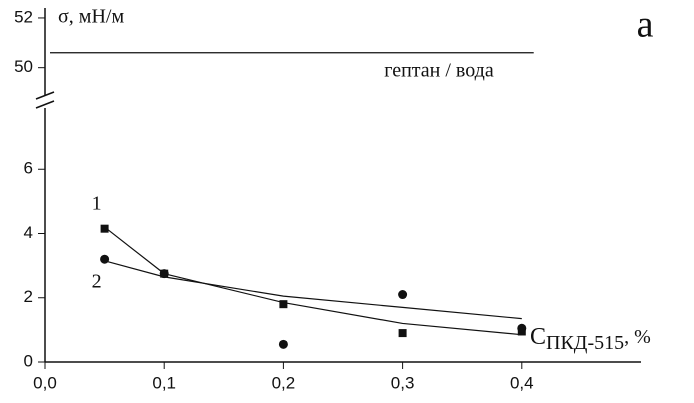  I want to click on x-label-symbol: C, so click(538, 337).